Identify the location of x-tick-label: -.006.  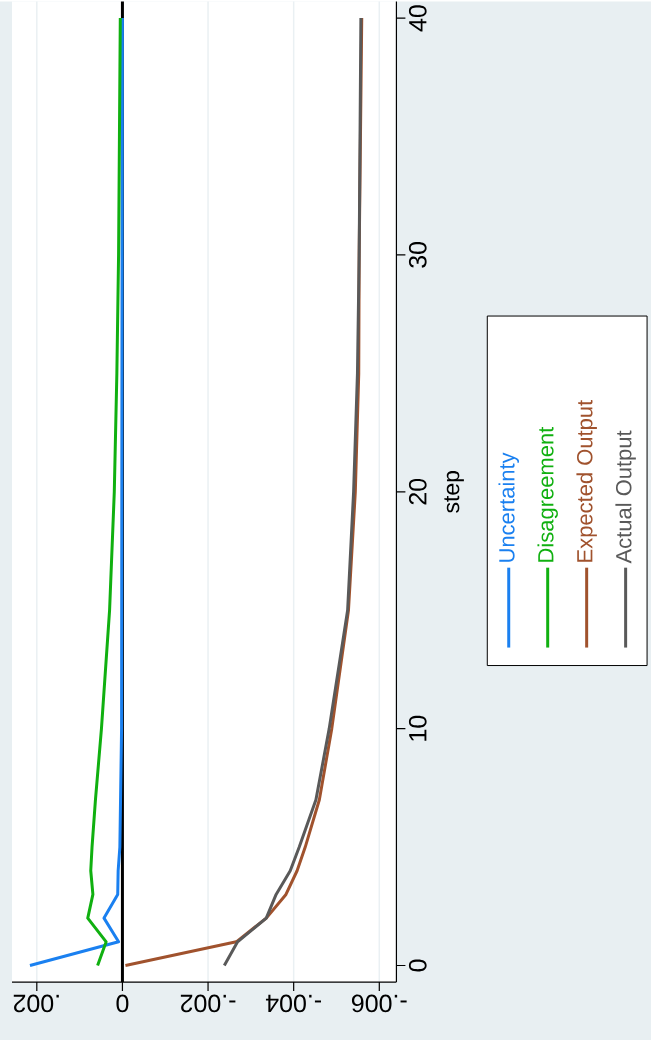
(379, 1003).